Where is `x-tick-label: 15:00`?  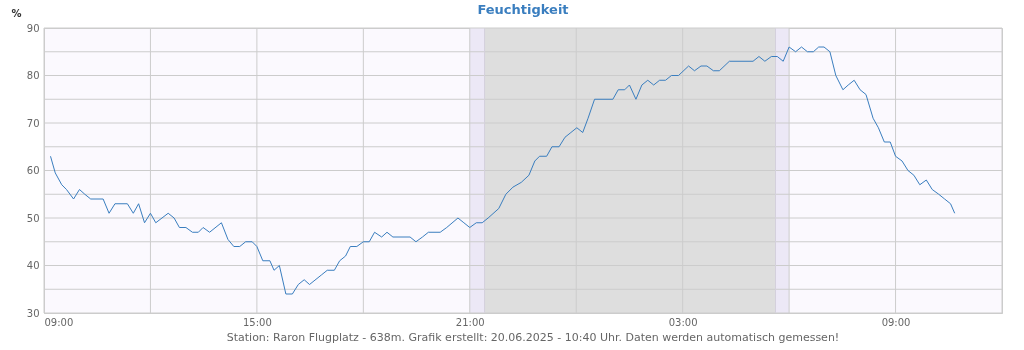 x-tick-label: 15:00 is located at coordinates (257, 322).